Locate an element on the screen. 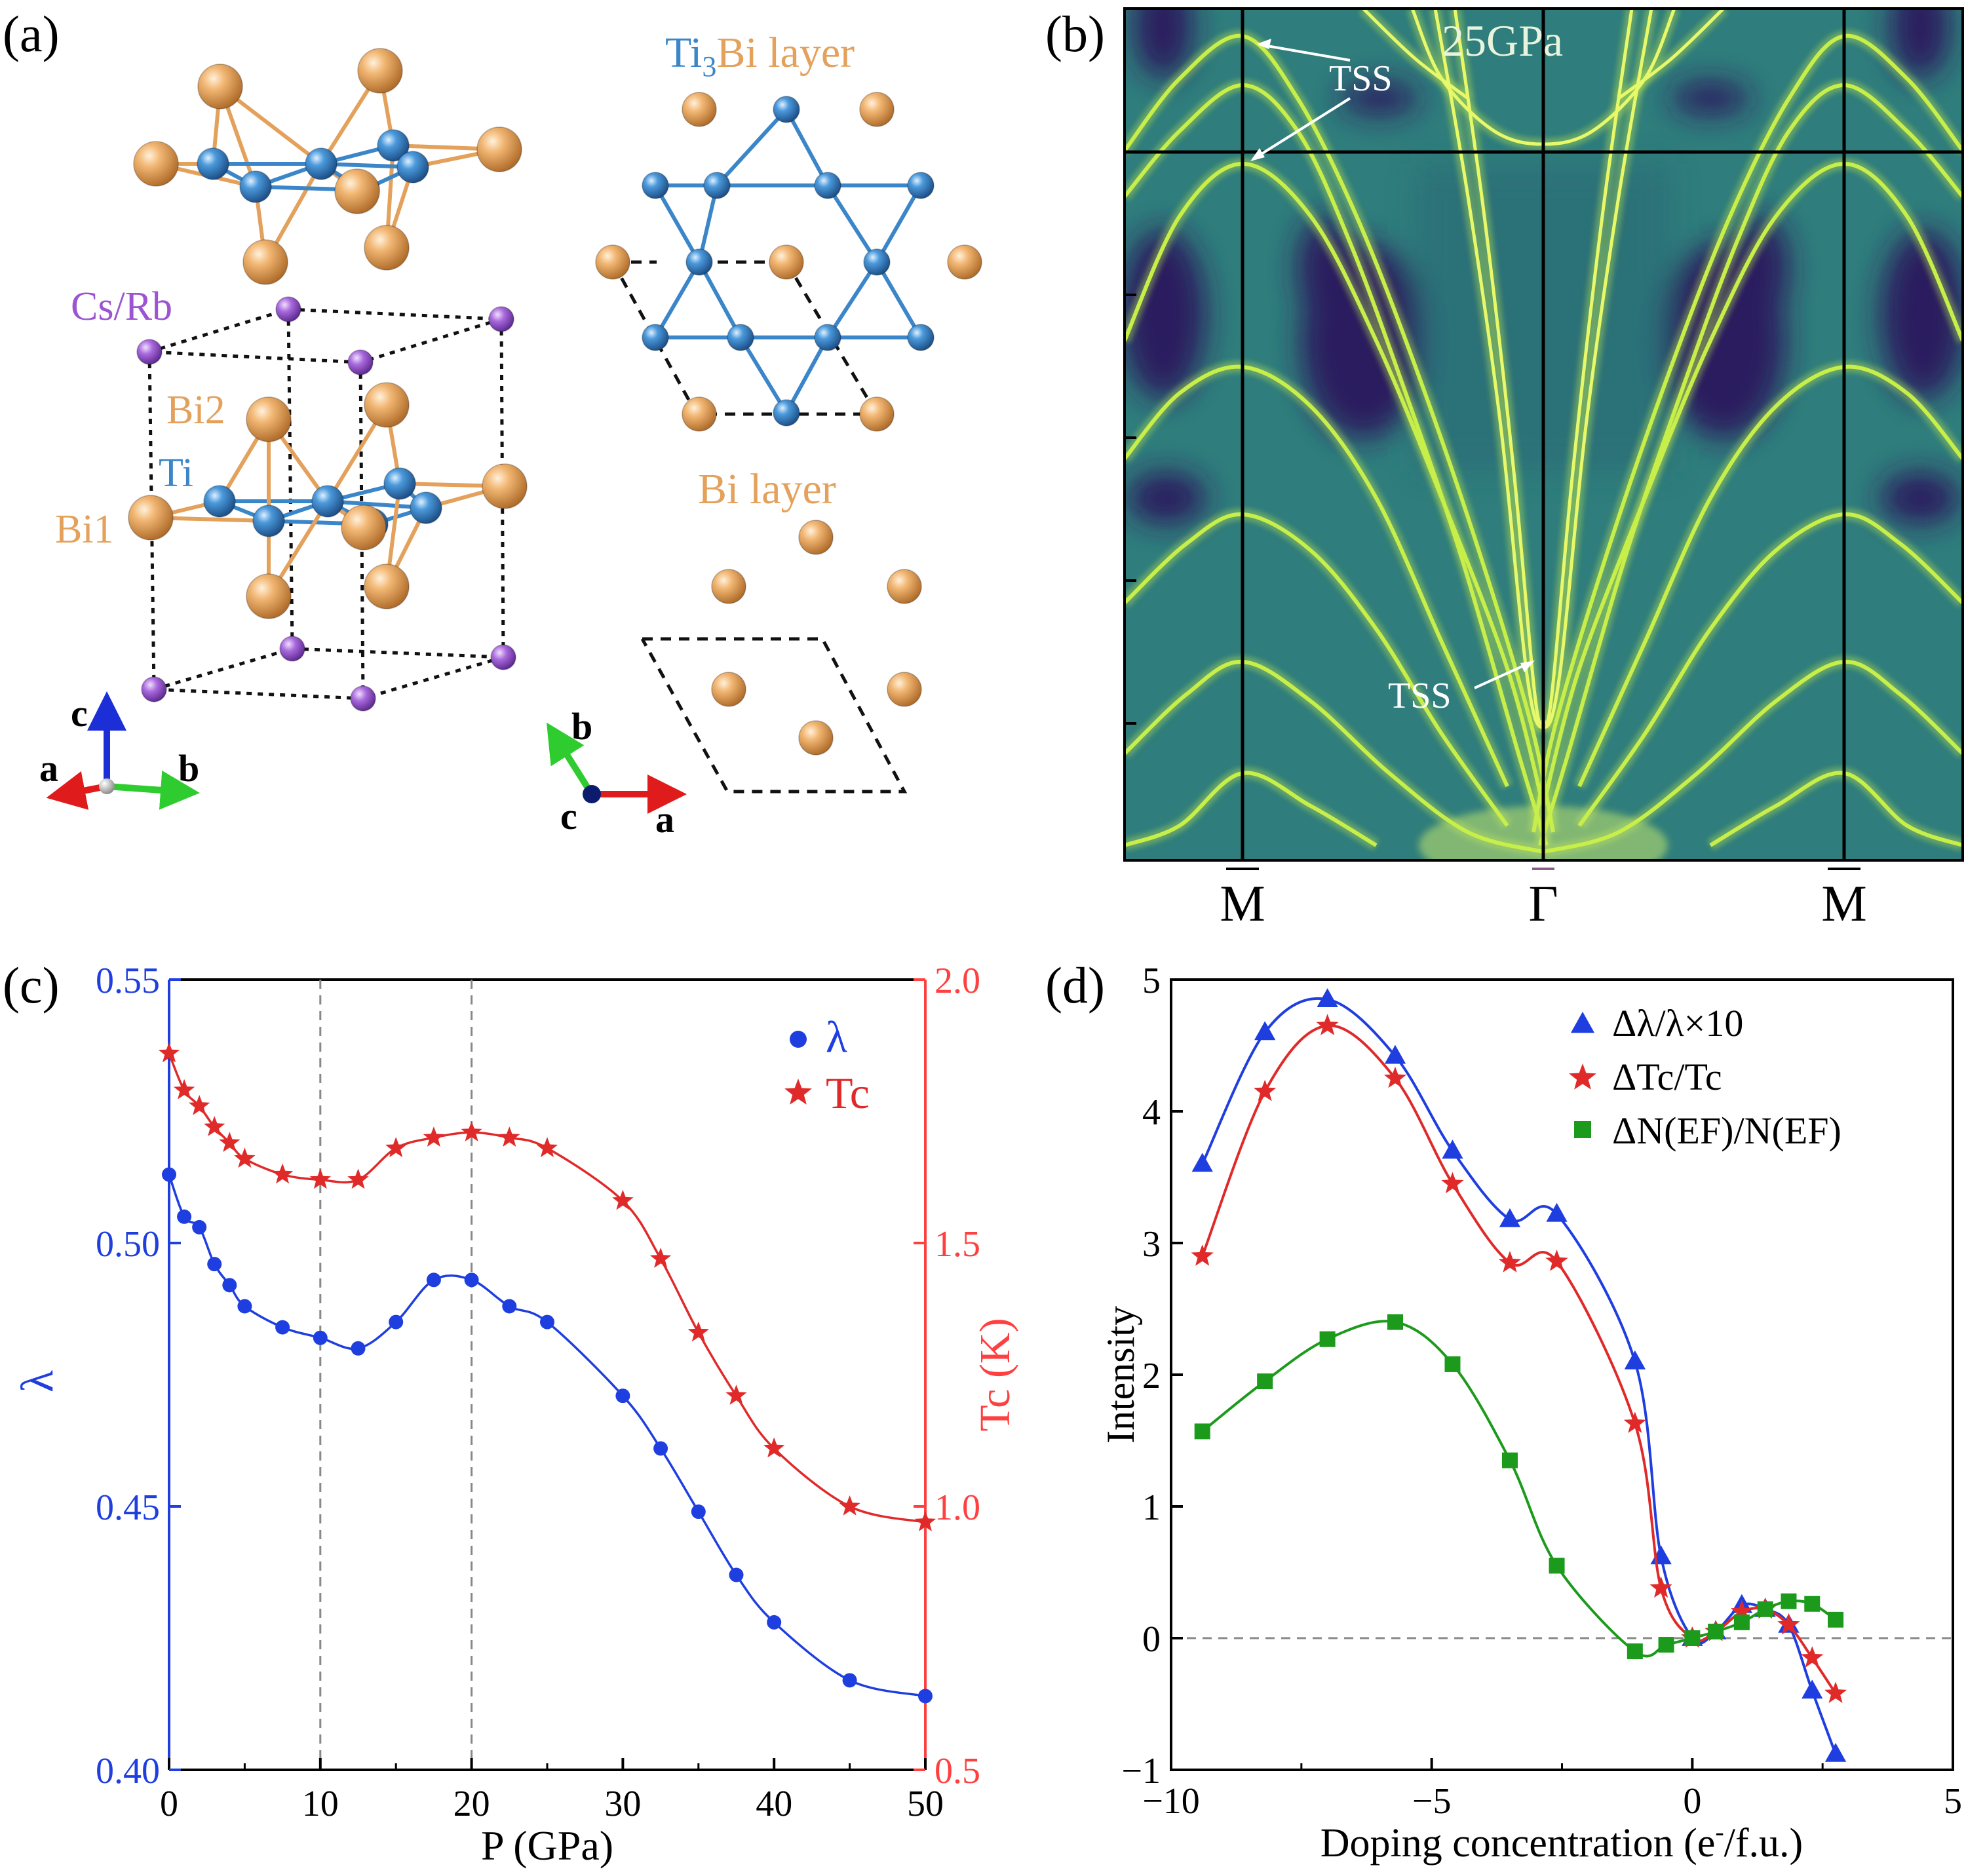  tss-annotation-top: TSS is located at coordinates (1321, 100).